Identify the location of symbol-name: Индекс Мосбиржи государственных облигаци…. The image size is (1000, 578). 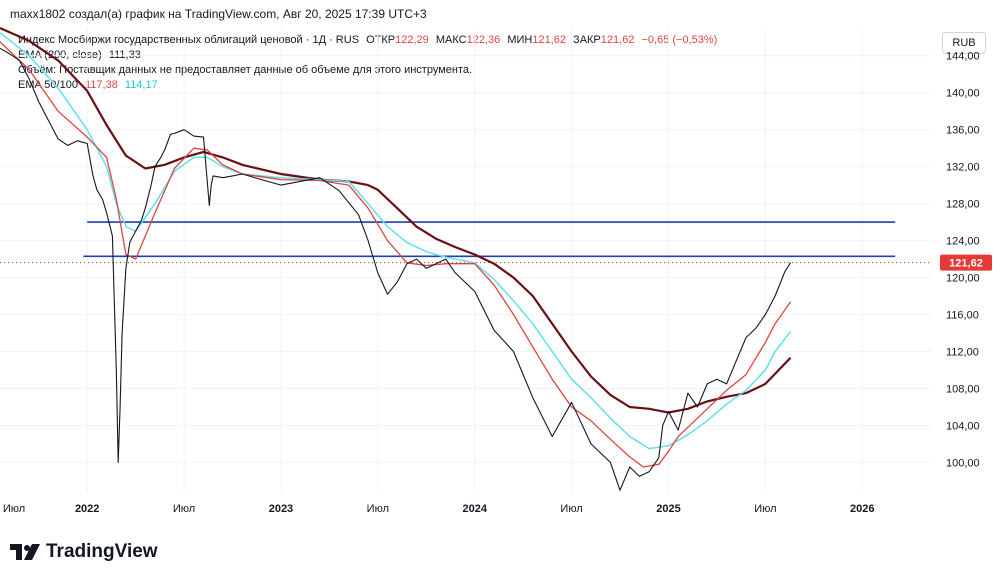
(189, 40).